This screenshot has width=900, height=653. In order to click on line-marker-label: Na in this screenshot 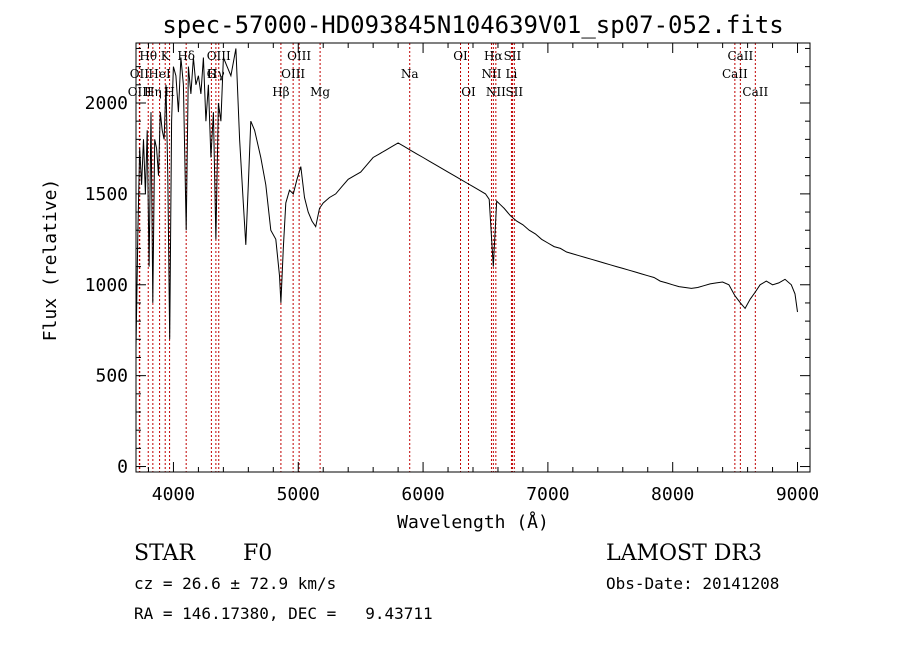, I will do `click(410, 74)`.